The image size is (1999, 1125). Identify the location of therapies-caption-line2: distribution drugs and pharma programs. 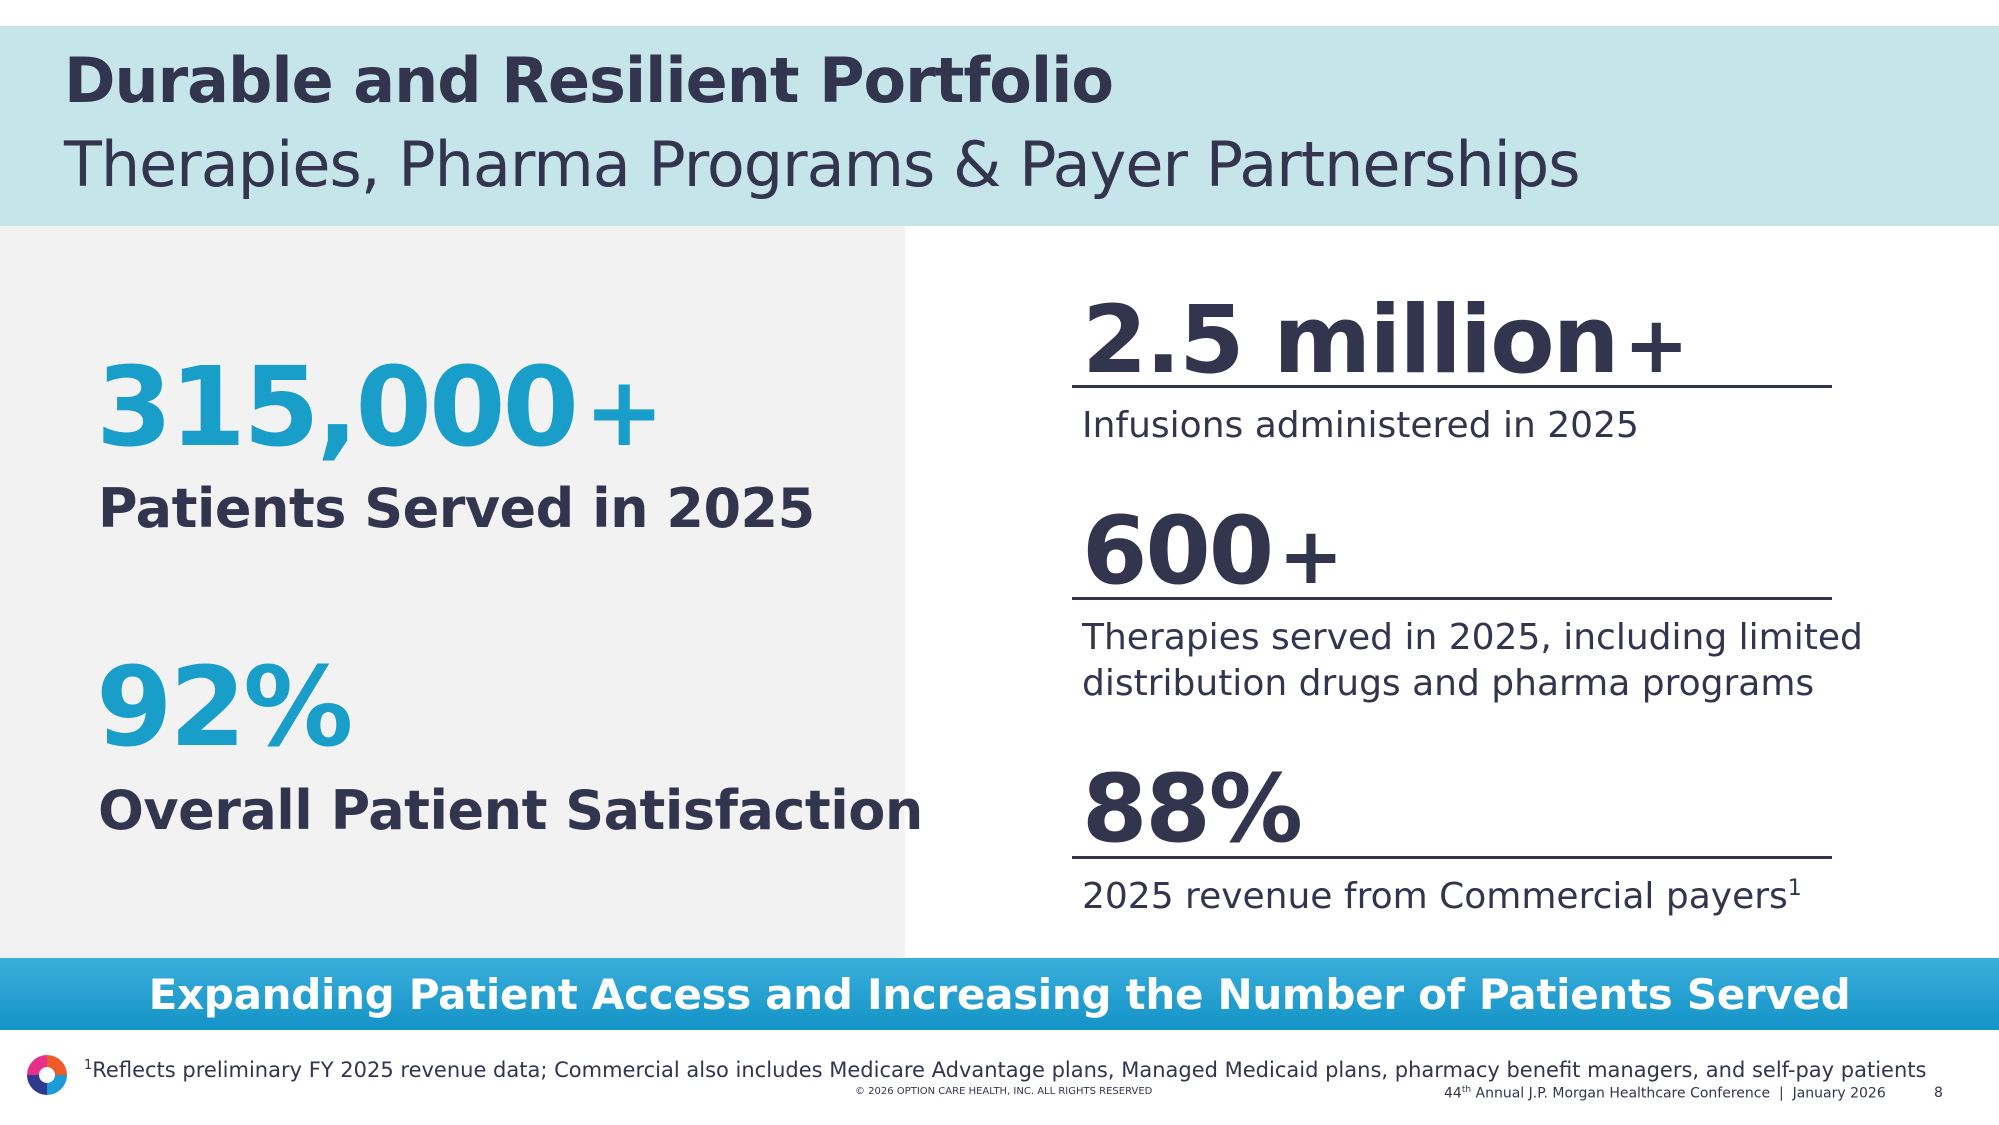
(1448, 683).